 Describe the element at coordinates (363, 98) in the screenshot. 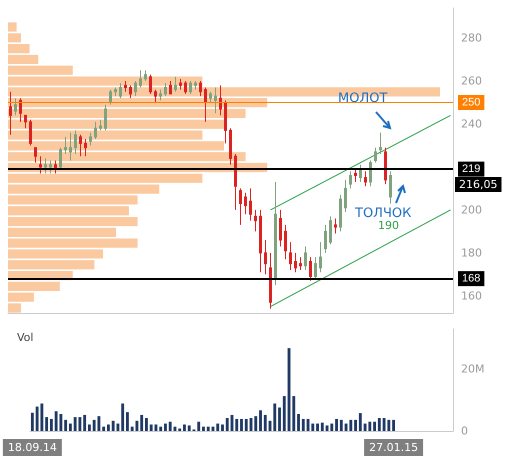

I see `annotation: МОЛОТ` at that location.